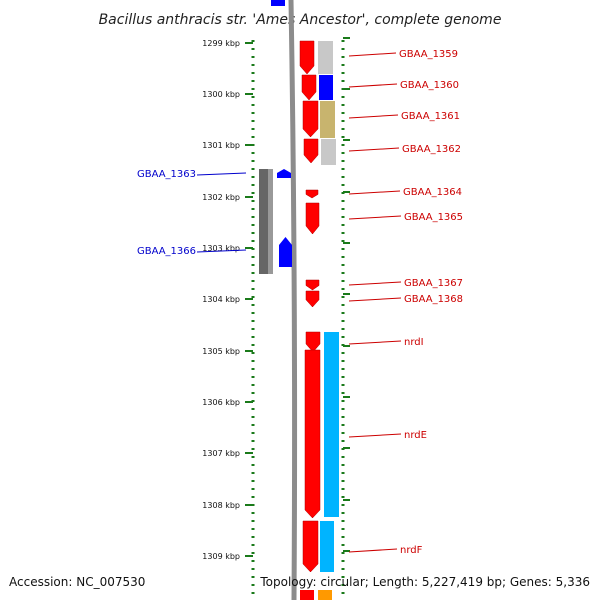 The image size is (600, 600). I want to click on gene-label: nrdF, so click(411, 550).